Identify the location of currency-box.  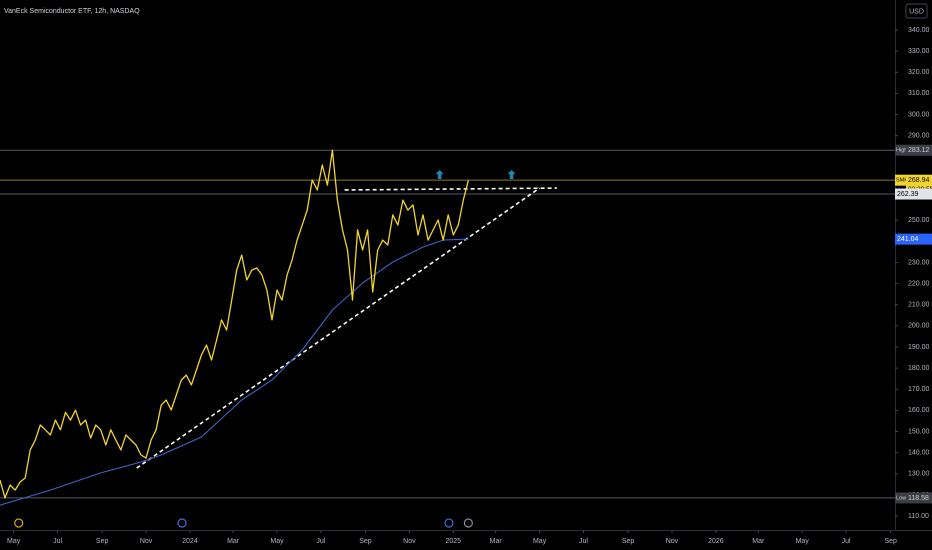
(916, 11).